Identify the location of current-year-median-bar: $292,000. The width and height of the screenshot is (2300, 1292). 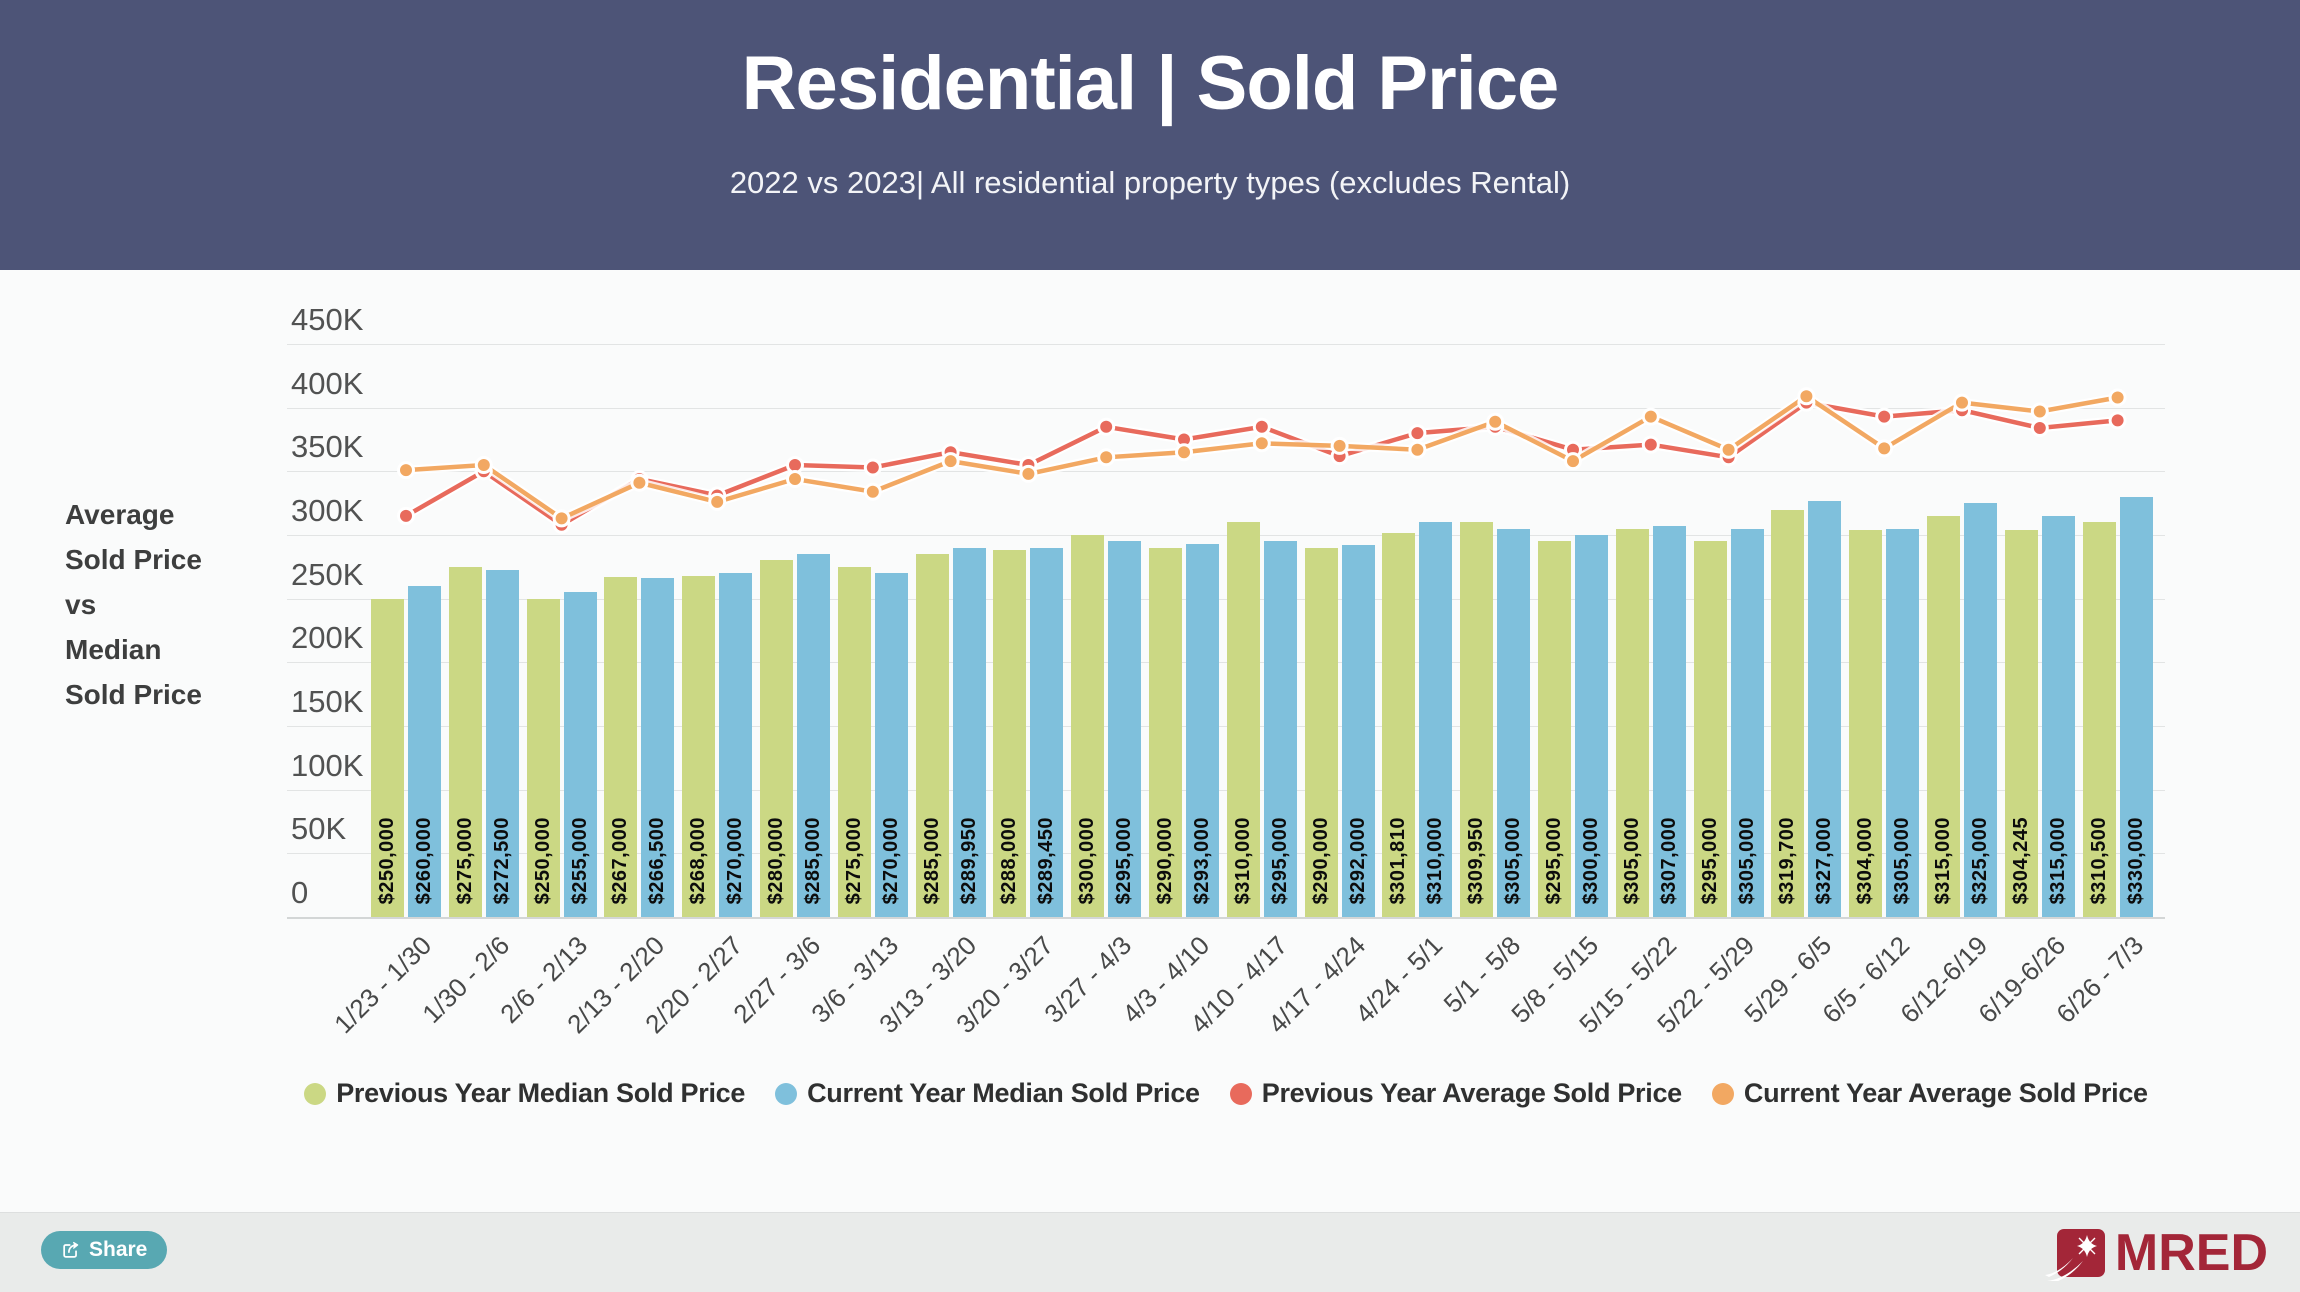
(1358, 731).